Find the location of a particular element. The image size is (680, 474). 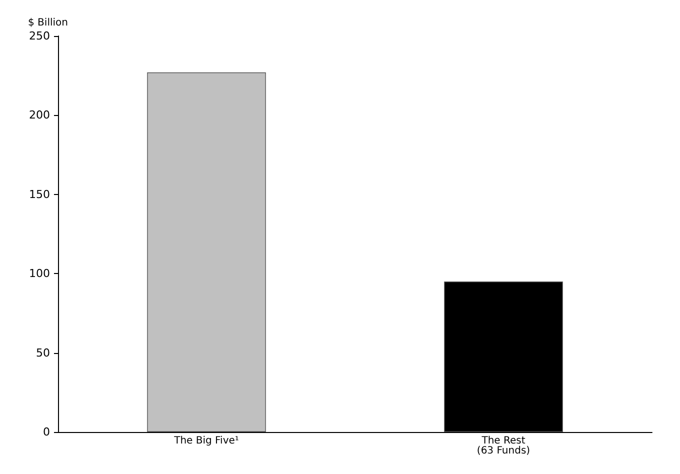

y-tick-label: 0 is located at coordinates (46, 432).